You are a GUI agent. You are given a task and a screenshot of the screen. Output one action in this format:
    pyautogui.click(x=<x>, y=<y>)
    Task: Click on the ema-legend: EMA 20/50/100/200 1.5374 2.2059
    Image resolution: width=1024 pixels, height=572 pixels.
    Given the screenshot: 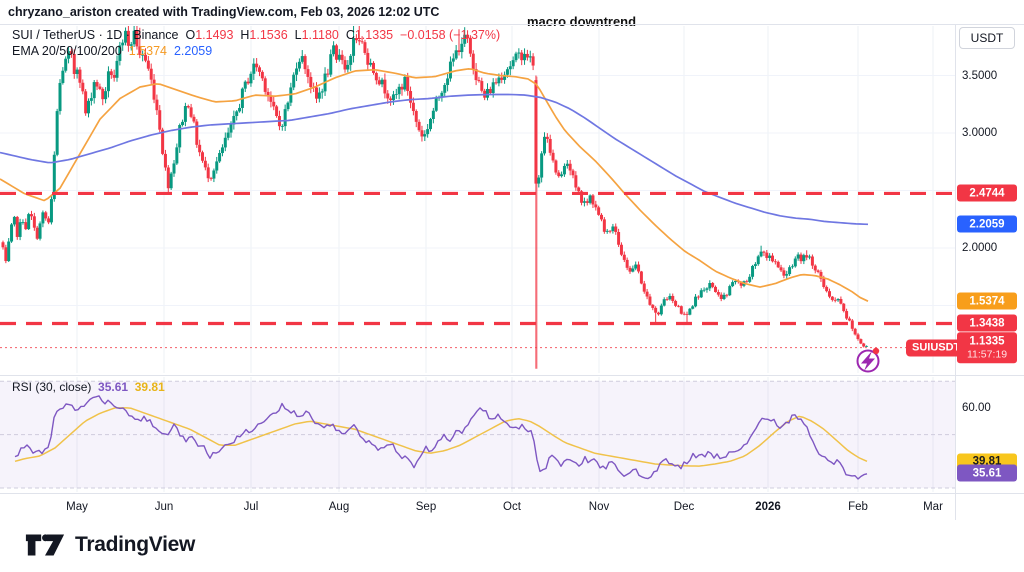 What is the action you would take?
    pyautogui.click(x=112, y=51)
    